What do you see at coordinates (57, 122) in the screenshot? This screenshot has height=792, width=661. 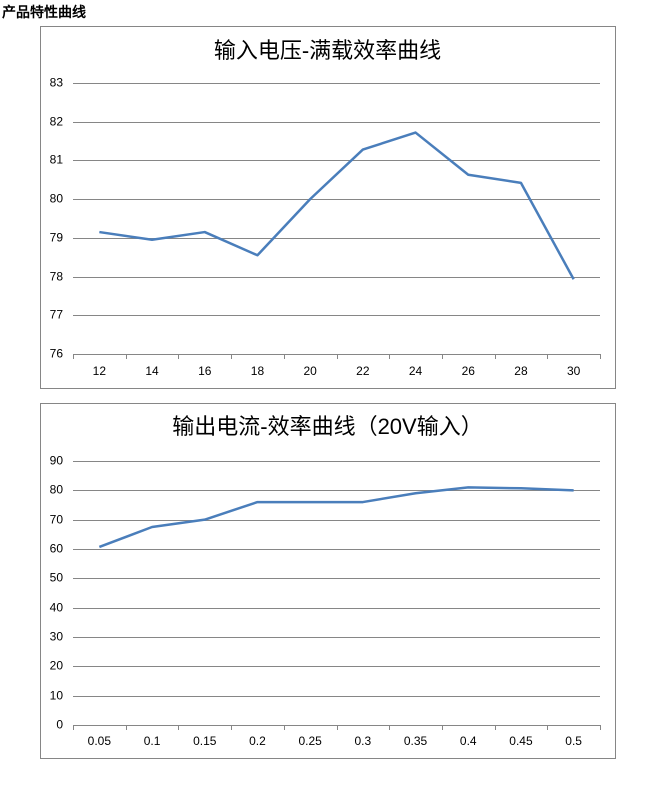 I see `y-tick-label: 82` at bounding box center [57, 122].